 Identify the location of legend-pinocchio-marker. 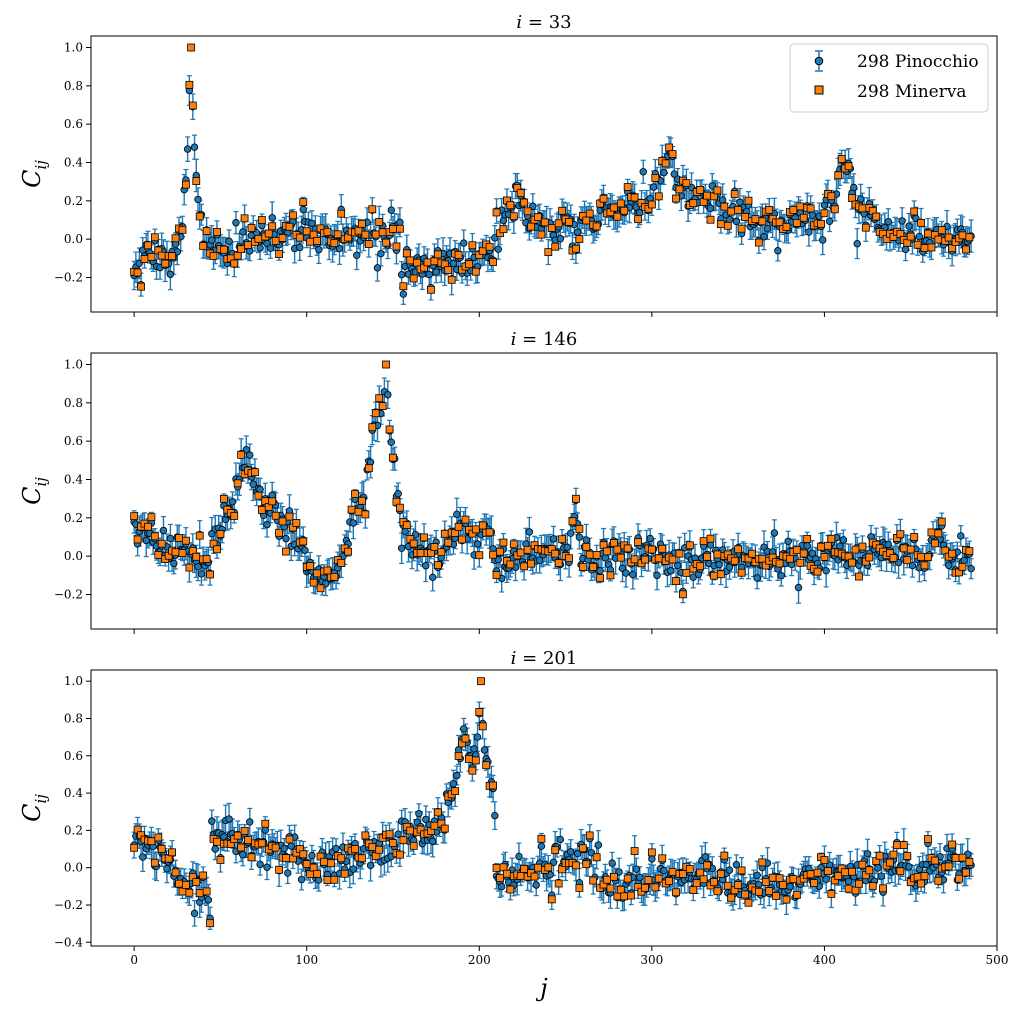
(819, 61).